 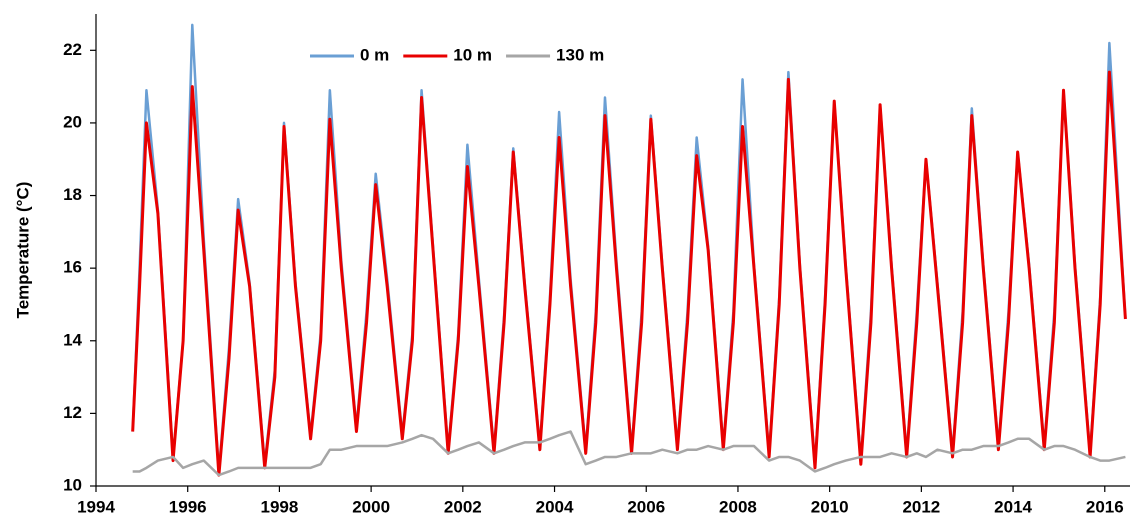 I want to click on y-tick-label: 18, so click(x=72, y=194).